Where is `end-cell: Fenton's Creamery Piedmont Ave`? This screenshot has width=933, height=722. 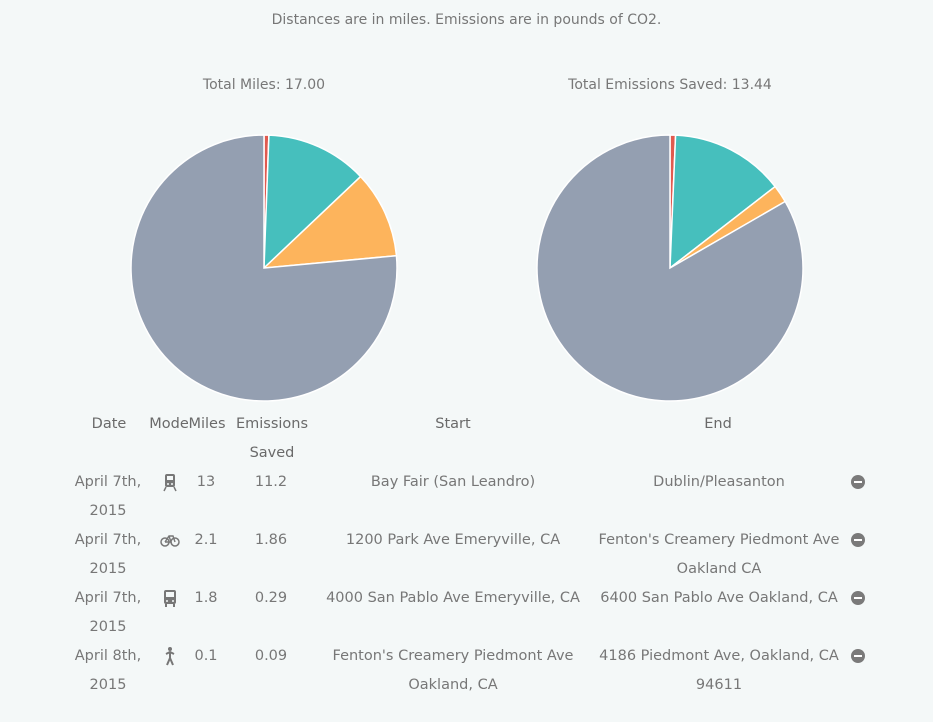 end-cell: Fenton's Creamery Piedmont Ave is located at coordinates (719, 540).